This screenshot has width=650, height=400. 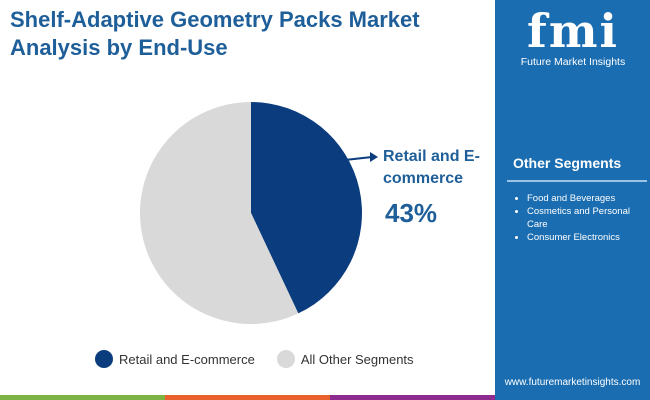 What do you see at coordinates (431, 167) in the screenshot?
I see `callout-label: Retail and E-commerce` at bounding box center [431, 167].